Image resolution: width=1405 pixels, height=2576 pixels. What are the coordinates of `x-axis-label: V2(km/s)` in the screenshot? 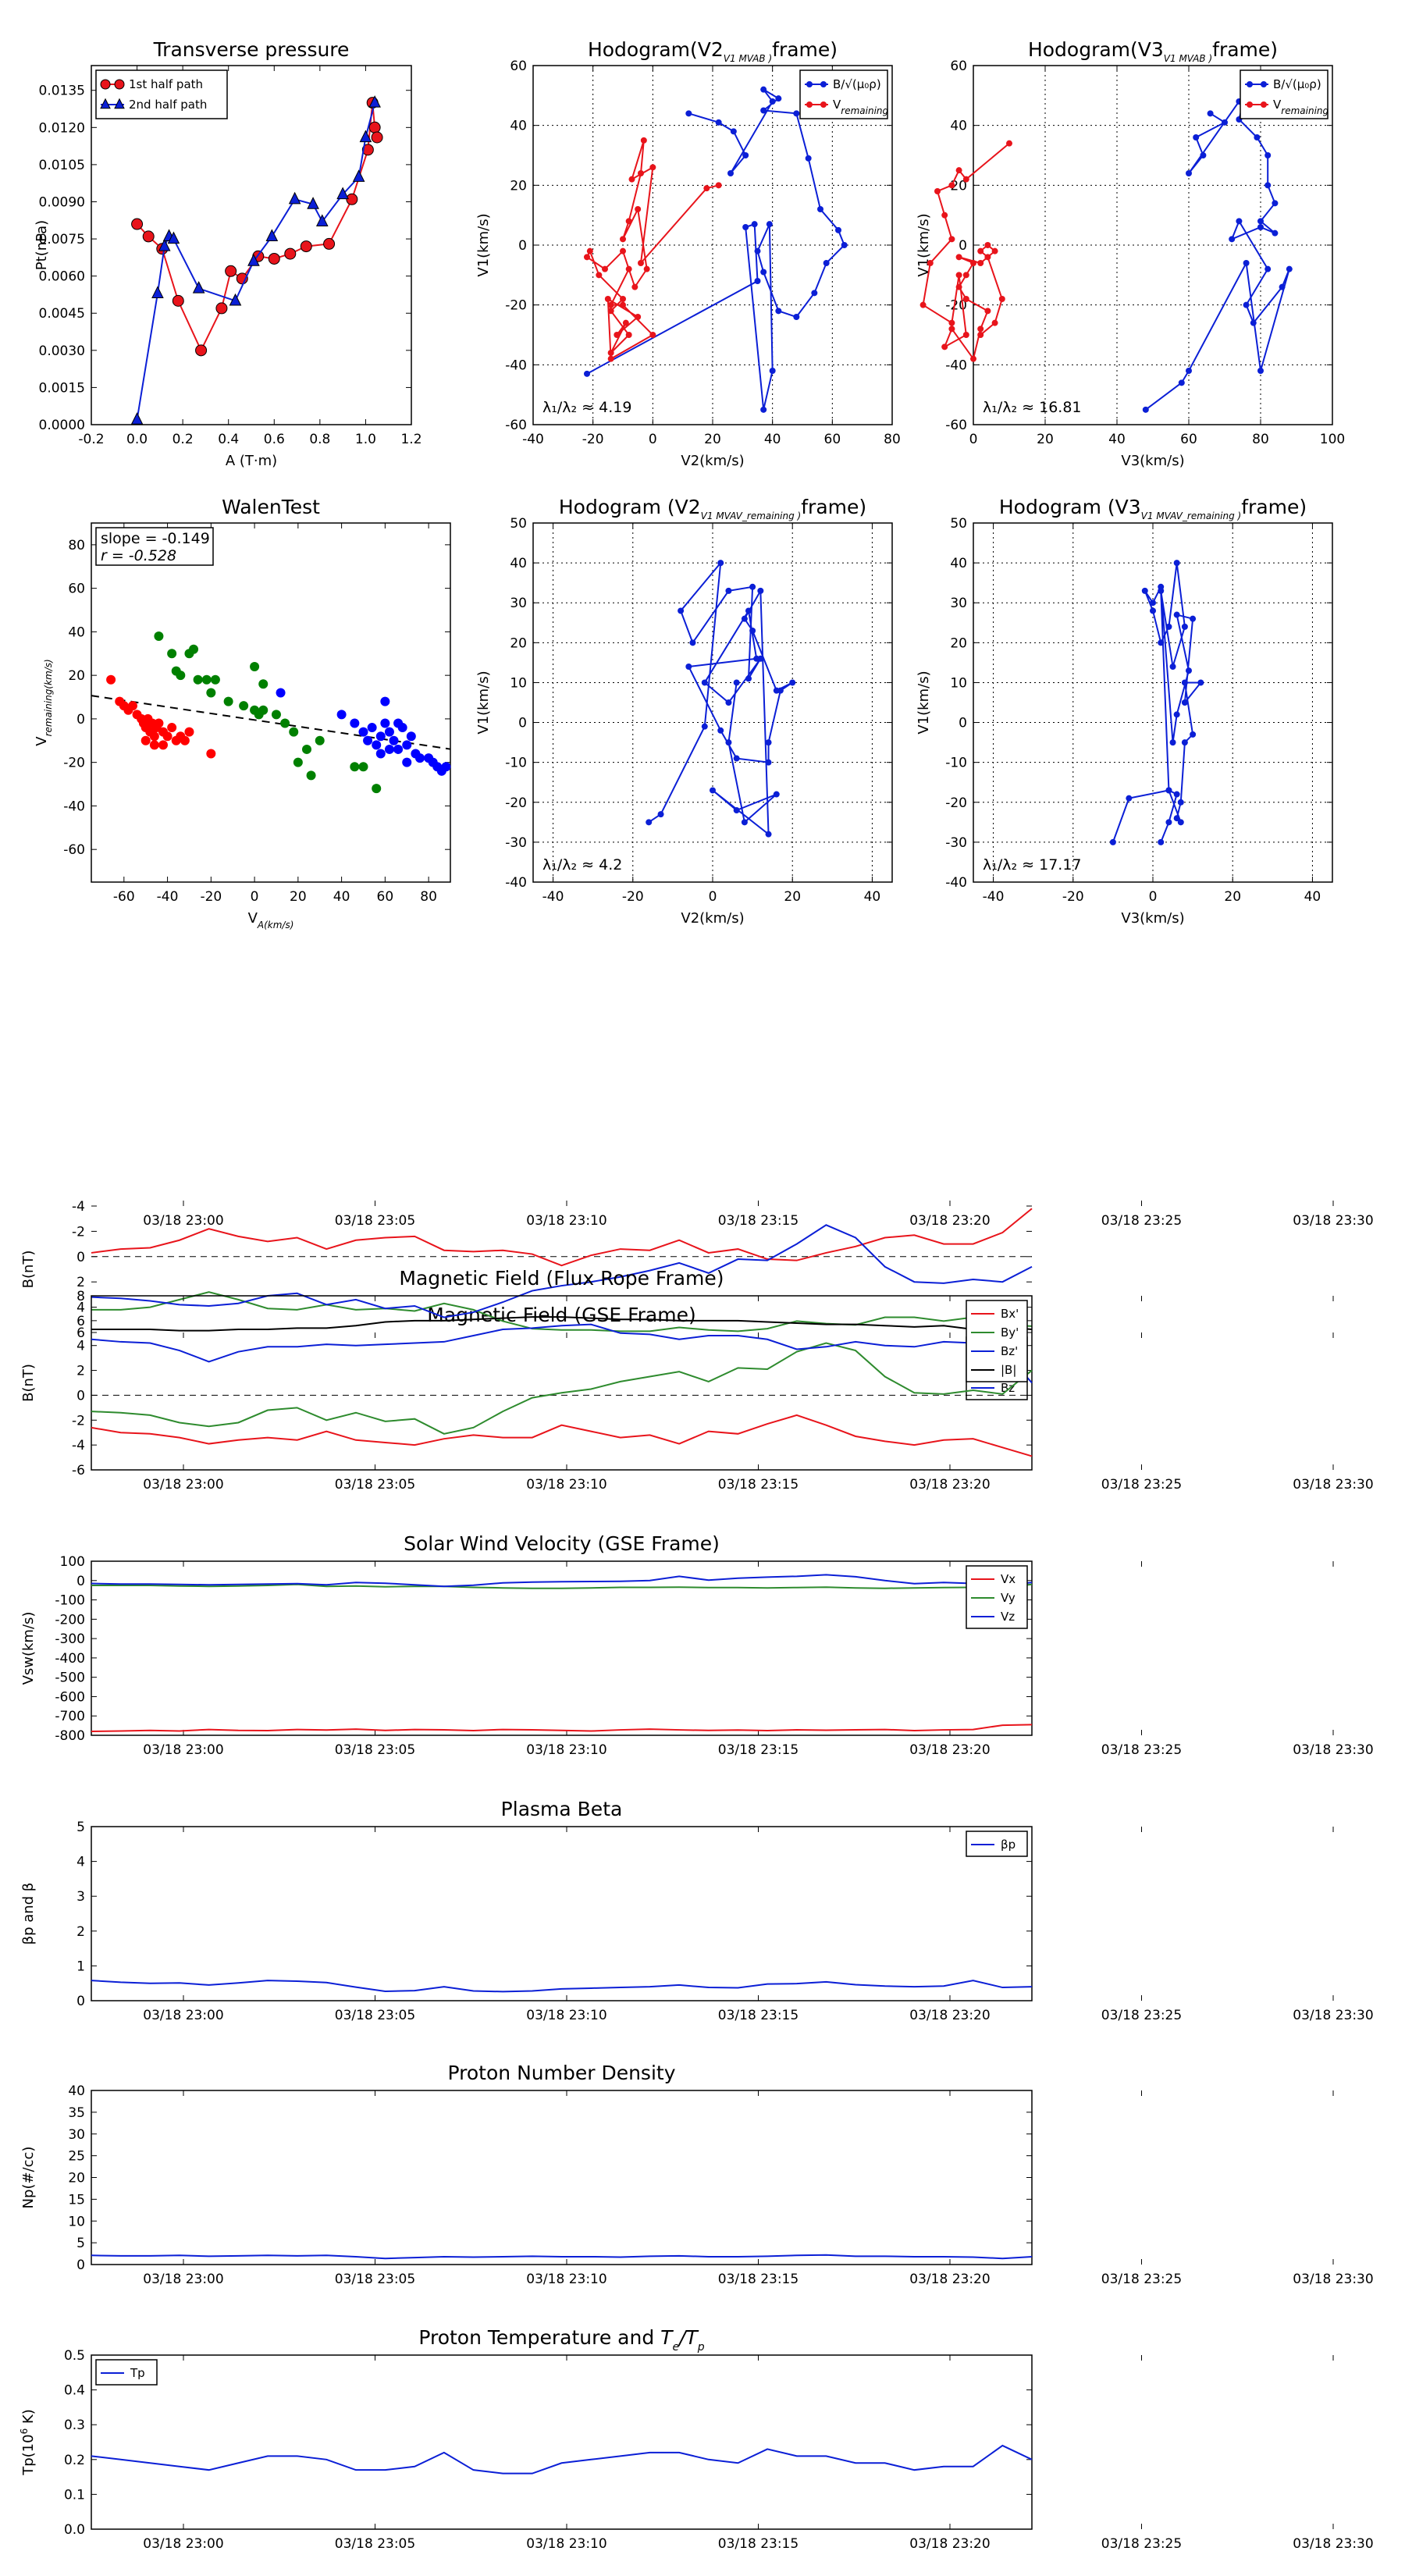 It's located at (713, 461).